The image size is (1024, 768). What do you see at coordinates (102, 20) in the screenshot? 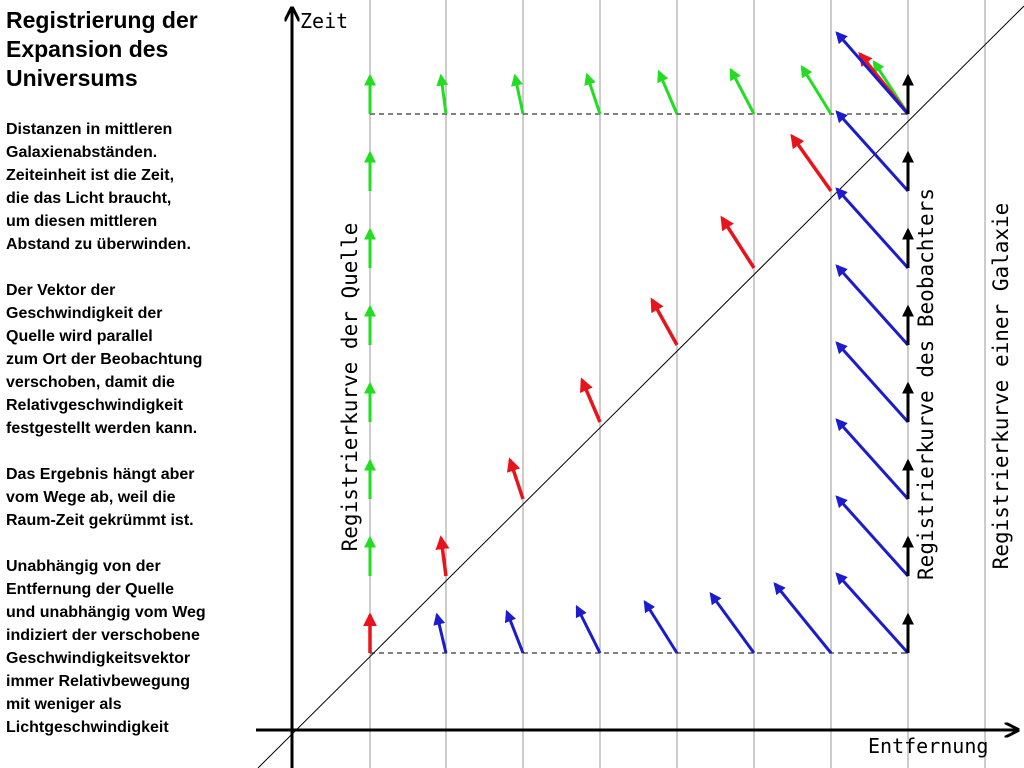
I see `title-line: Registrierung der` at bounding box center [102, 20].